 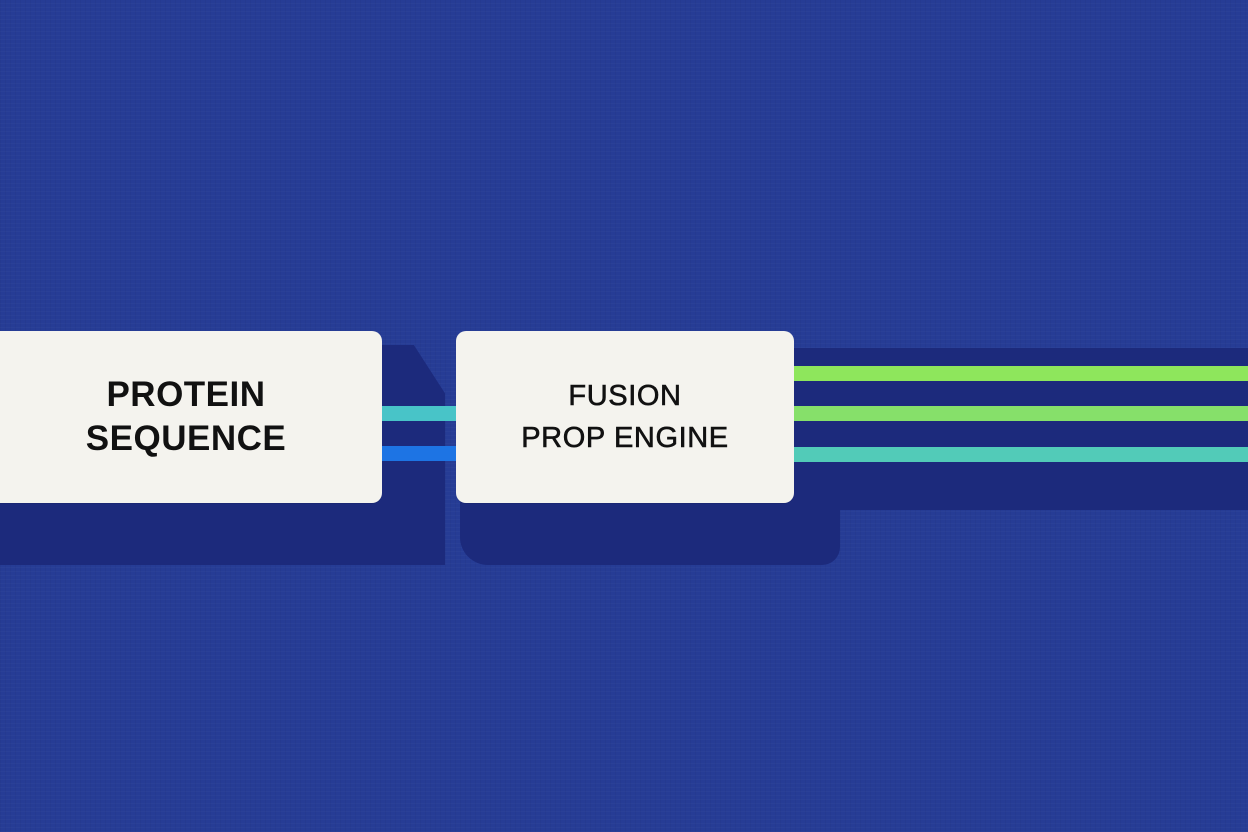 What do you see at coordinates (625, 396) in the screenshot?
I see `fusion-prop-engine-label-line-1: FUSION` at bounding box center [625, 396].